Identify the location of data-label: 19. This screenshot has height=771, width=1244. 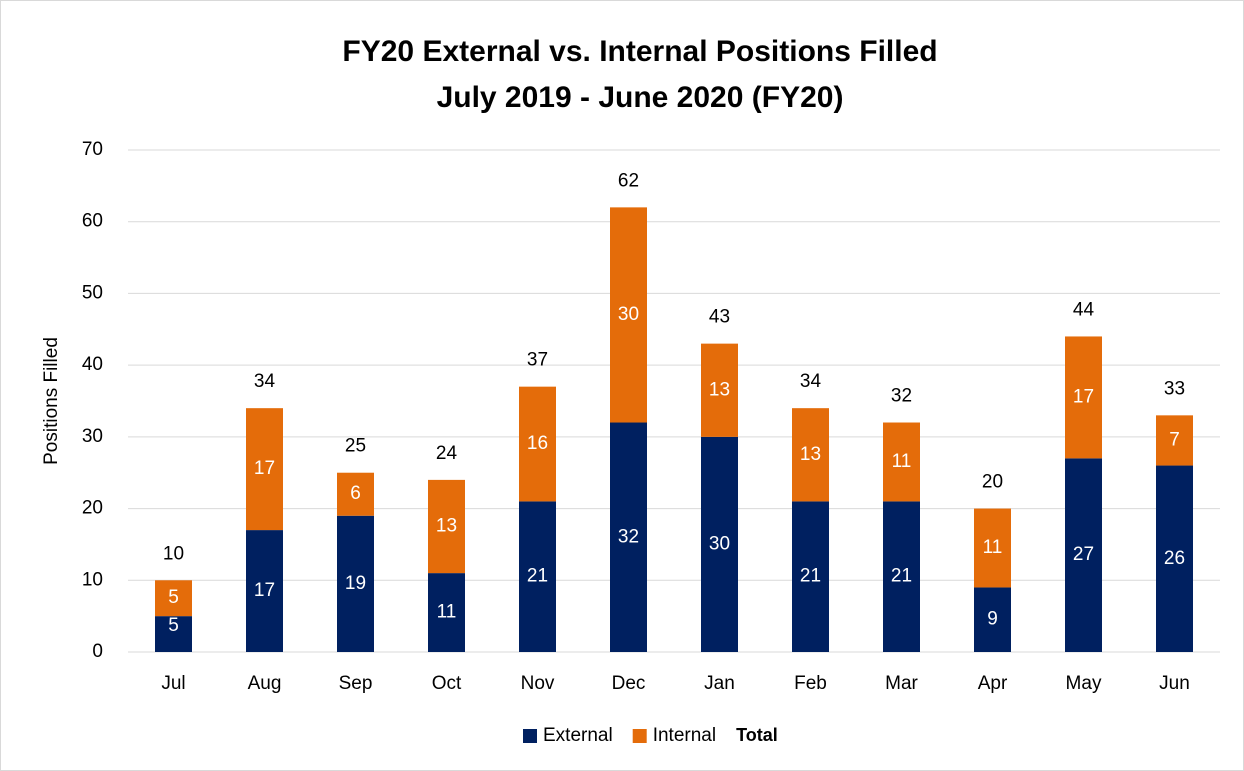
(355, 583).